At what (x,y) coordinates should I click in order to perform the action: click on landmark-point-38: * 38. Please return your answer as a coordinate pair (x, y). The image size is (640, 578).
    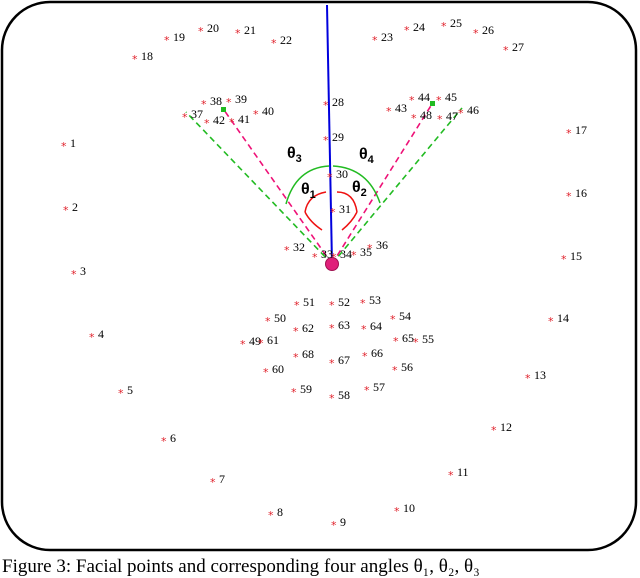
    Looking at the image, I should click on (211, 102).